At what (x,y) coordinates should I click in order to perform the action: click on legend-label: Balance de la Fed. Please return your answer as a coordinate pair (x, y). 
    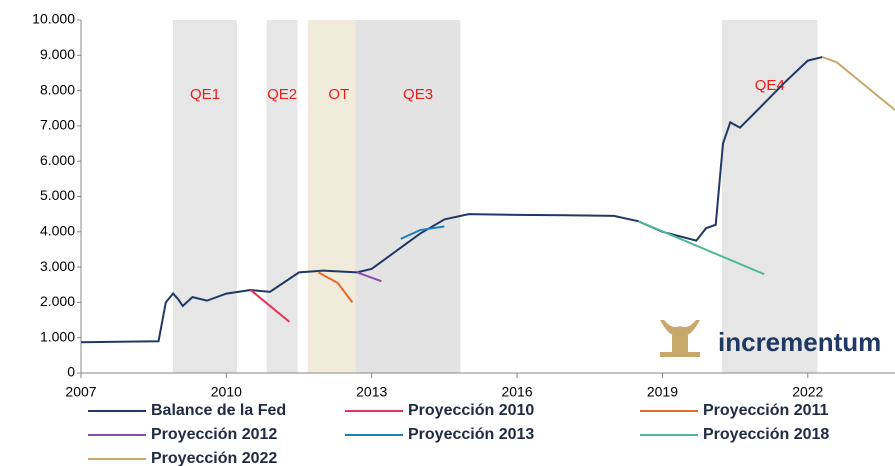
    Looking at the image, I should click on (218, 410).